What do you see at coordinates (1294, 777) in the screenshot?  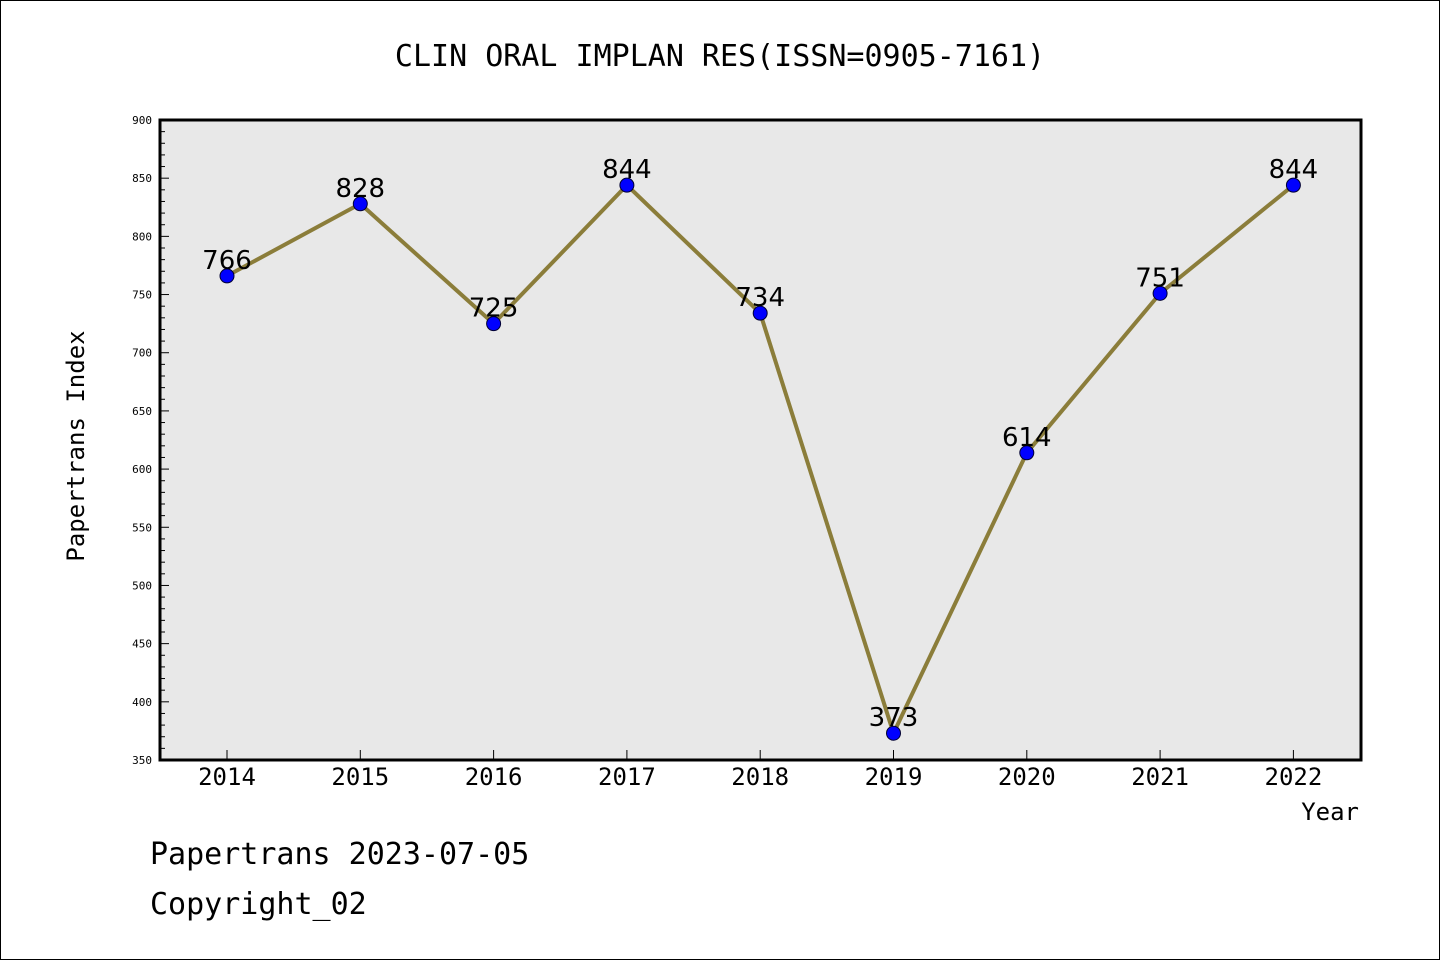 I see `x-tick-label: 2022` at bounding box center [1294, 777].